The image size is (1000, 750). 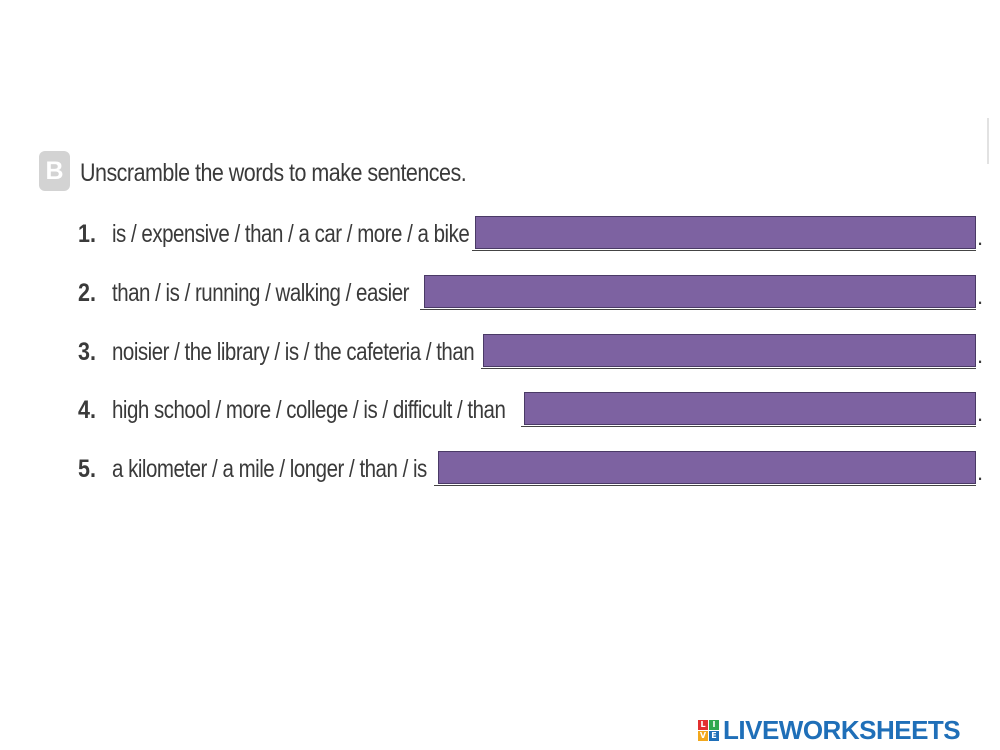 What do you see at coordinates (703, 735) in the screenshot?
I see `logo-tile: V` at bounding box center [703, 735].